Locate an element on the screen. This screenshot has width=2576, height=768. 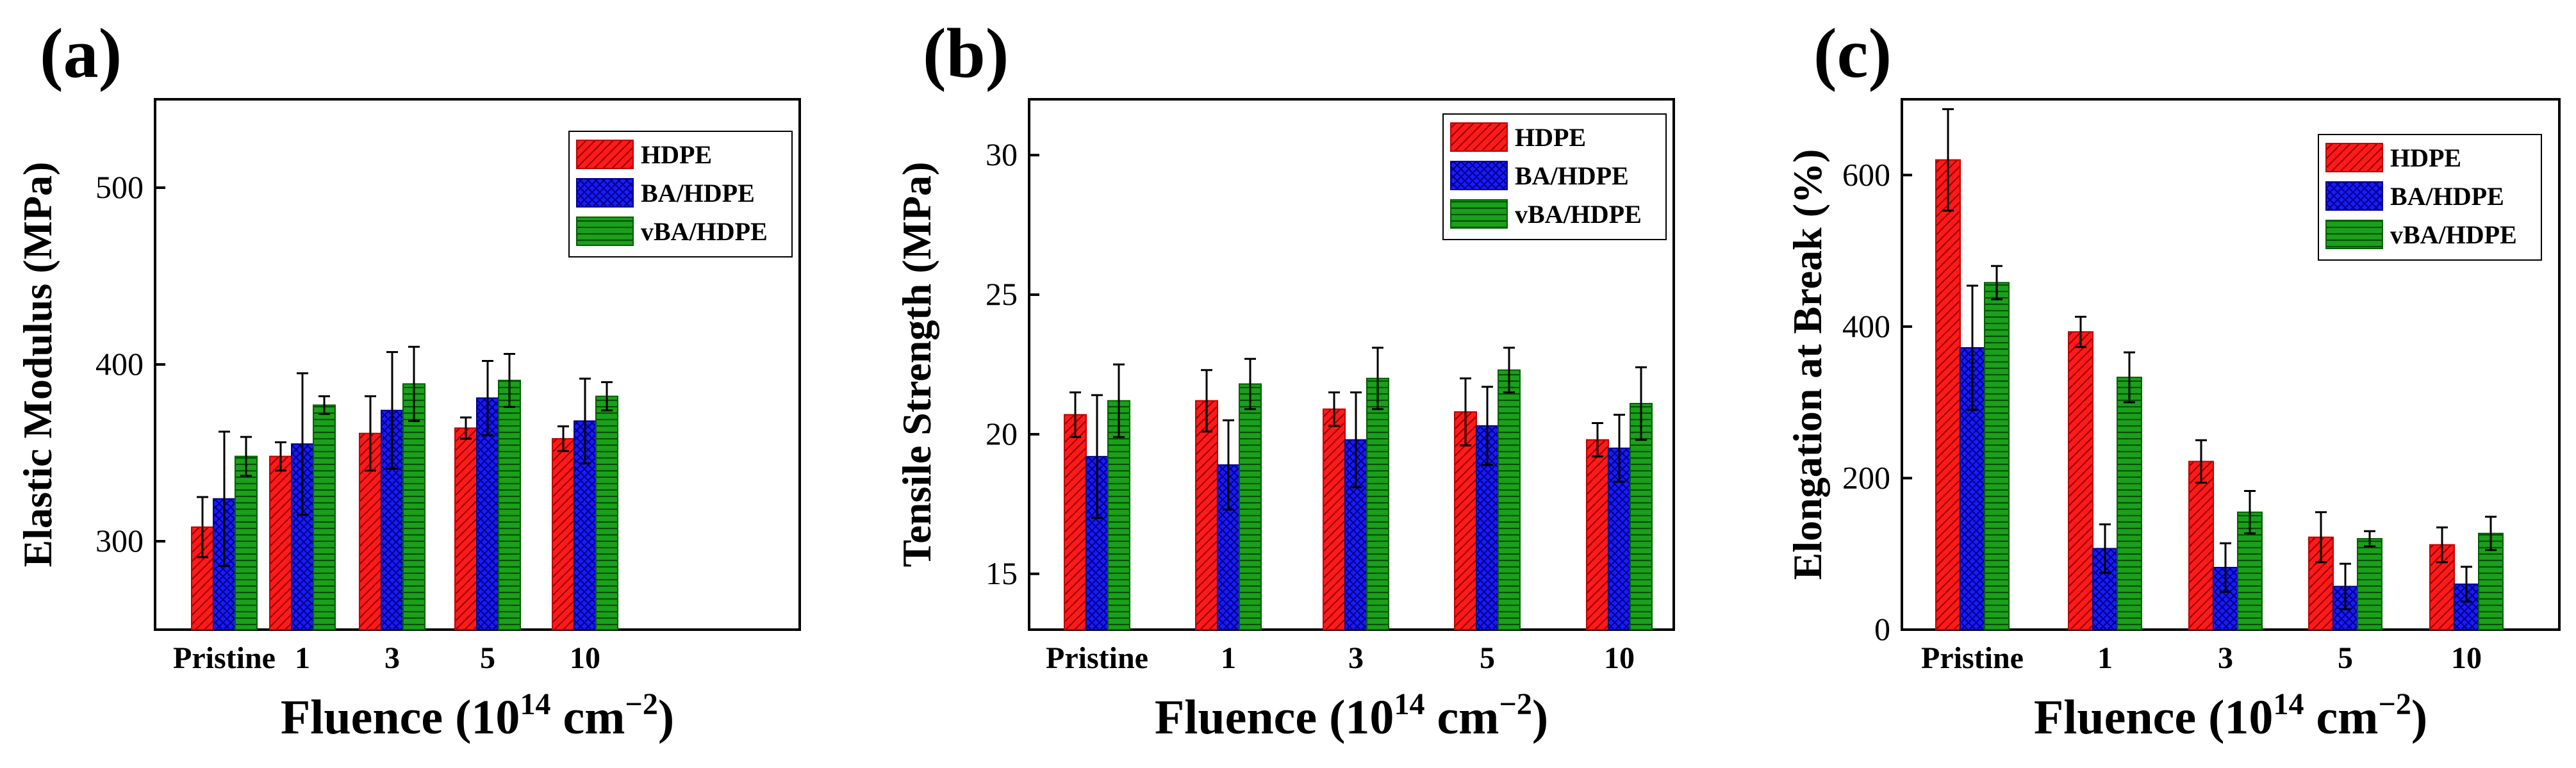
panel-a-label: (a) is located at coordinates (81, 53).